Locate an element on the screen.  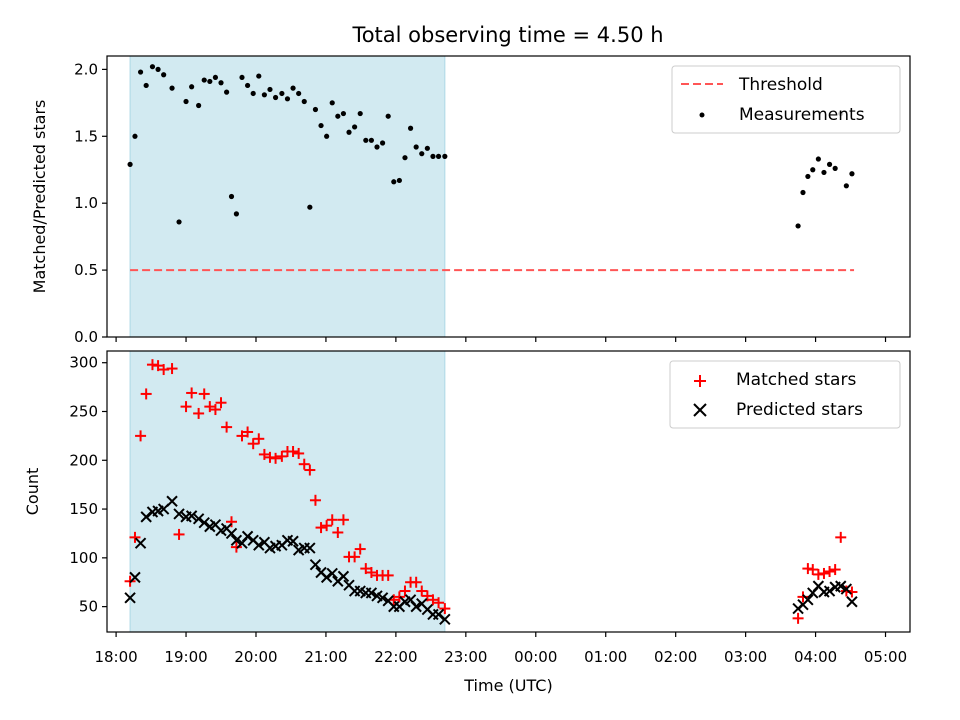
y-tick-label: 250 is located at coordinates (83, 411).